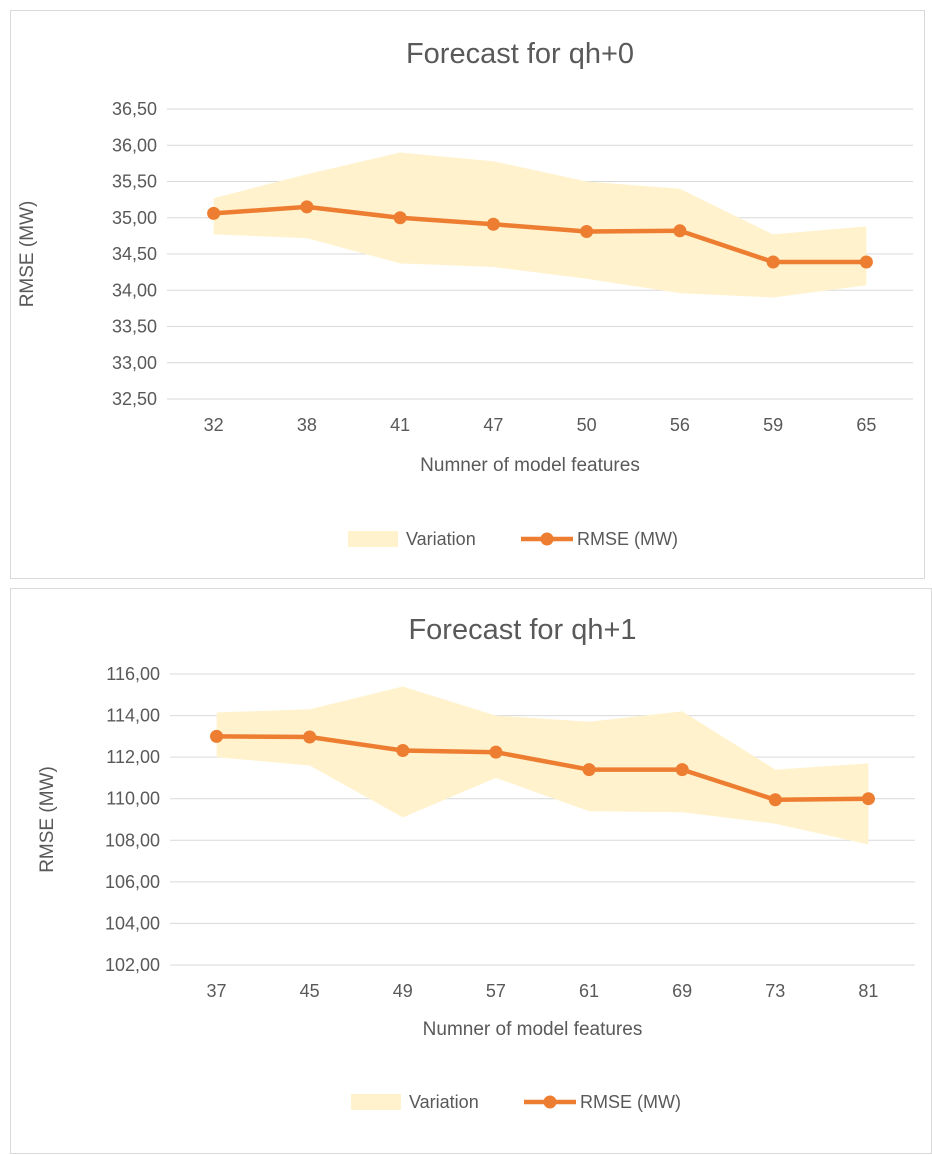 This screenshot has height=1155, width=932. Describe the element at coordinates (132, 882) in the screenshot. I see `chart-1-y-tick-label: 106,00` at that location.